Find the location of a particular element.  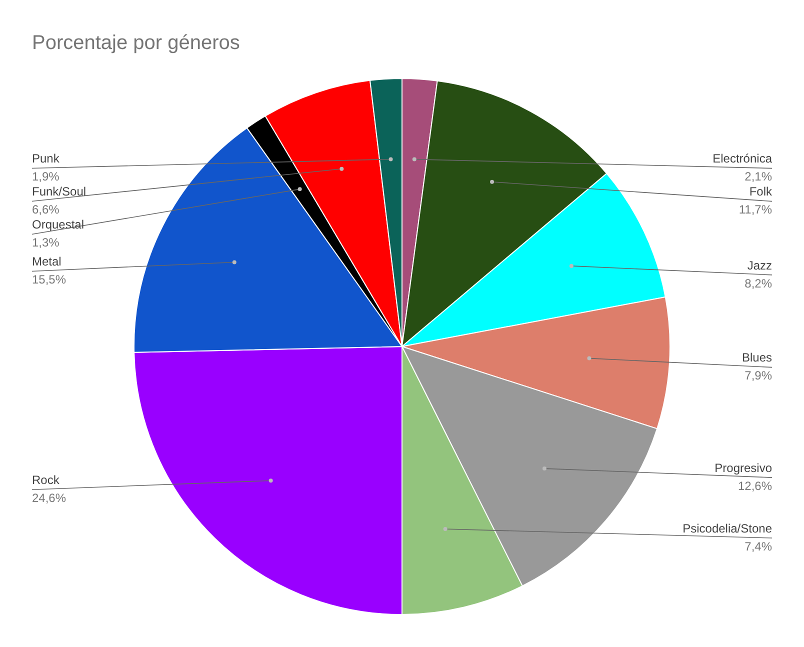

data-label: 8,2% is located at coordinates (758, 283).